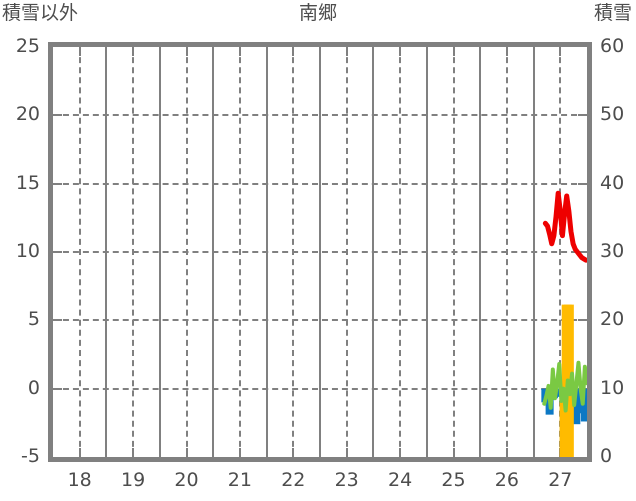  I want to click on y-axis-right-tick-label: 60, so click(612, 46).